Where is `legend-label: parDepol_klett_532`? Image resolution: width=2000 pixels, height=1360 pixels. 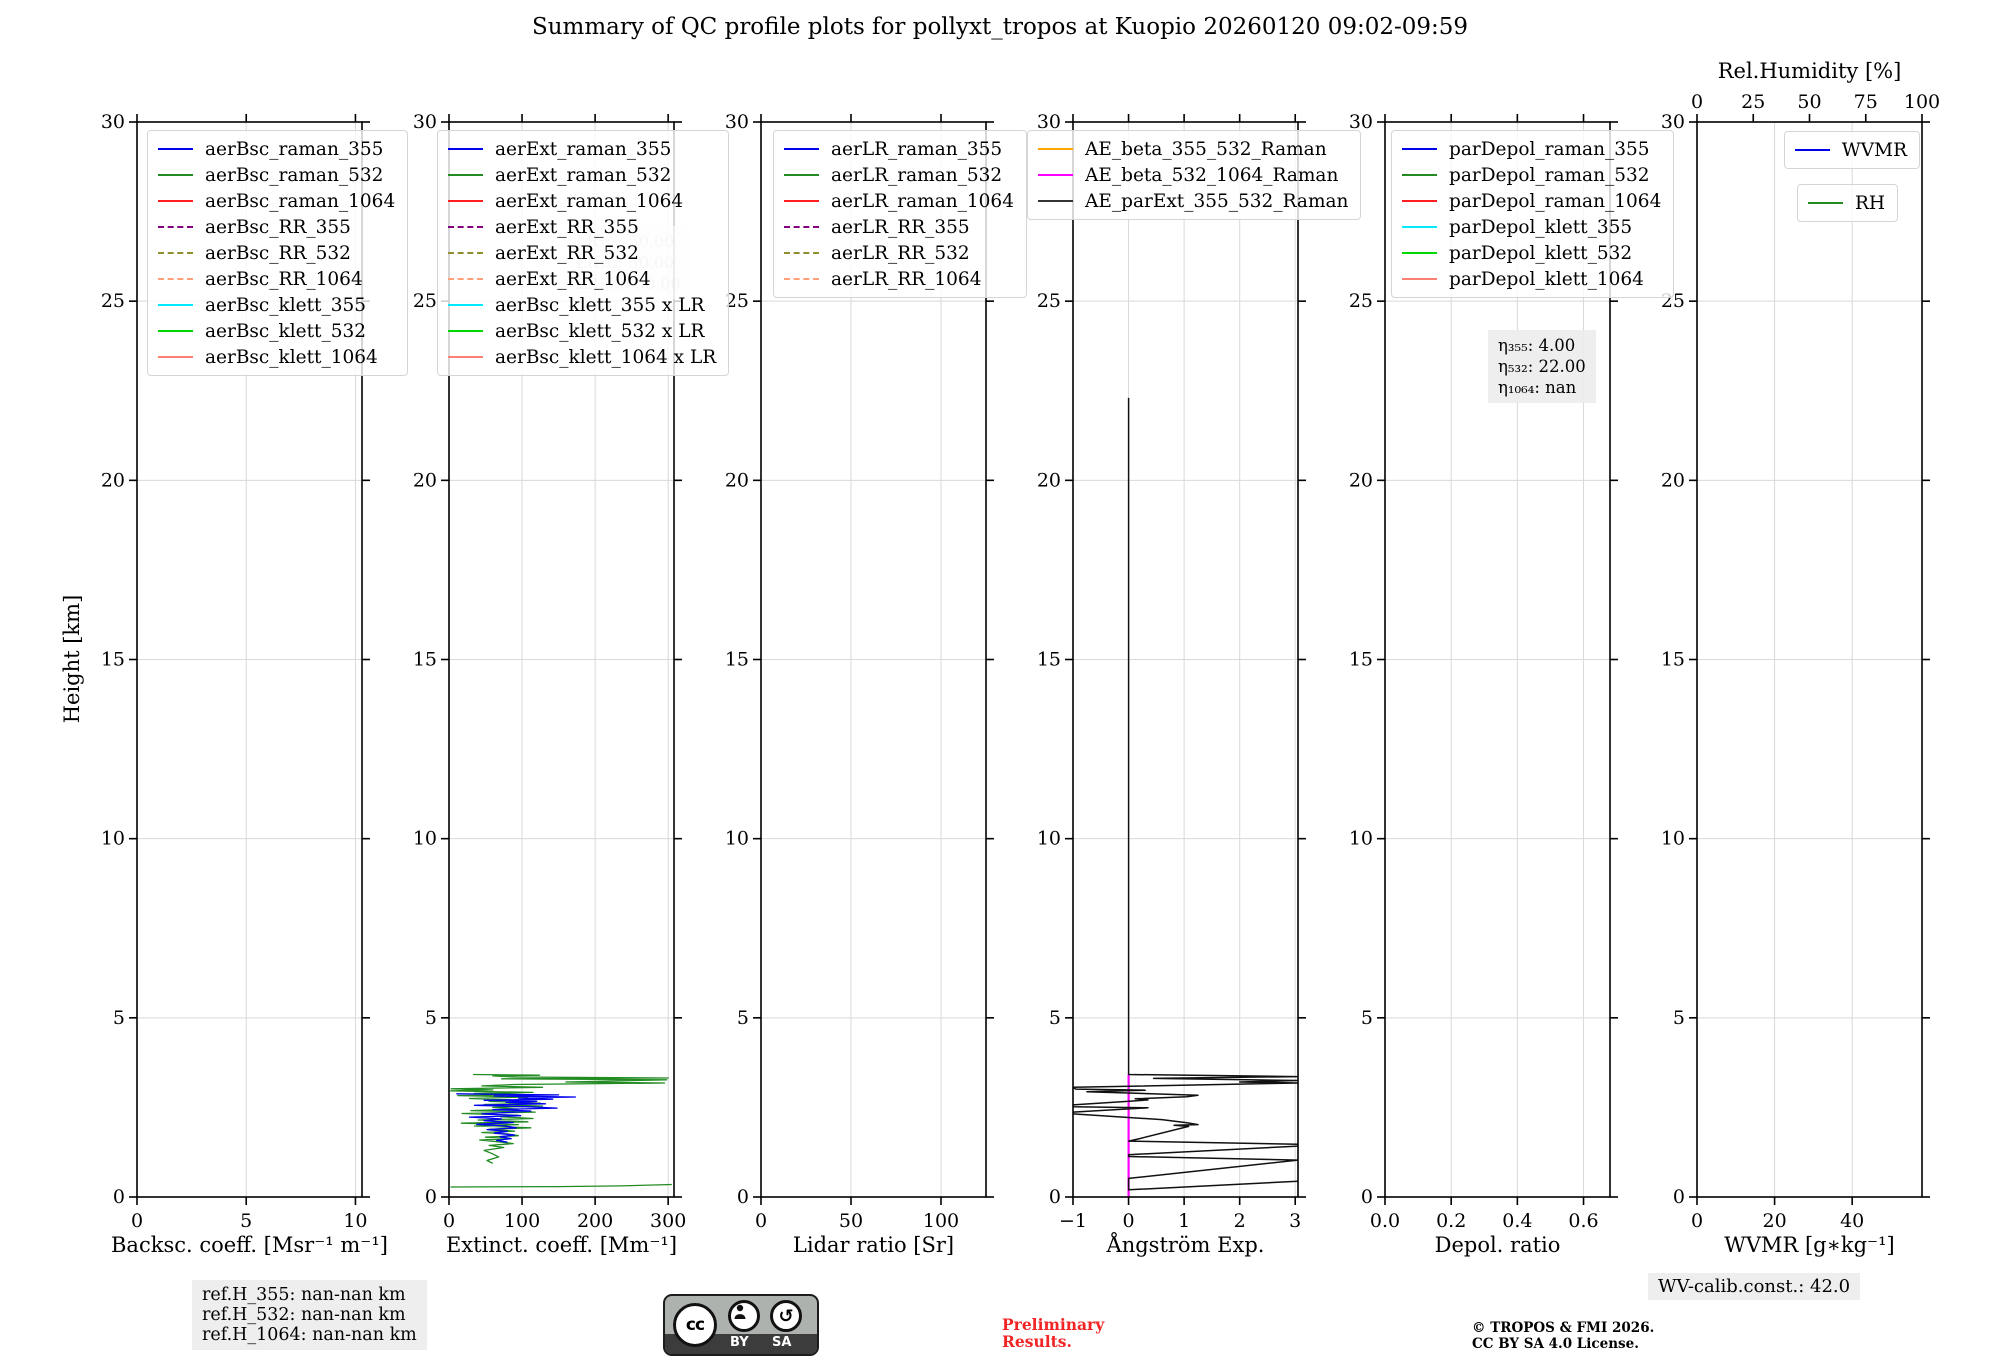
legend-label: parDepol_klett_532 is located at coordinates (1541, 253).